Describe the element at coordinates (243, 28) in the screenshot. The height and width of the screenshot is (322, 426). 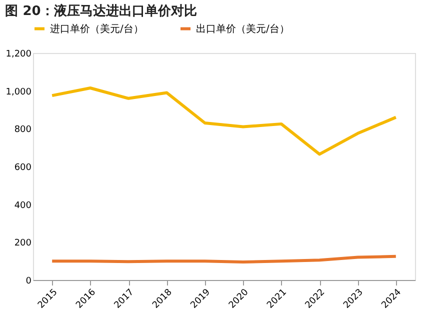
I see `legend-label: 出口单价（美元/台）` at that location.